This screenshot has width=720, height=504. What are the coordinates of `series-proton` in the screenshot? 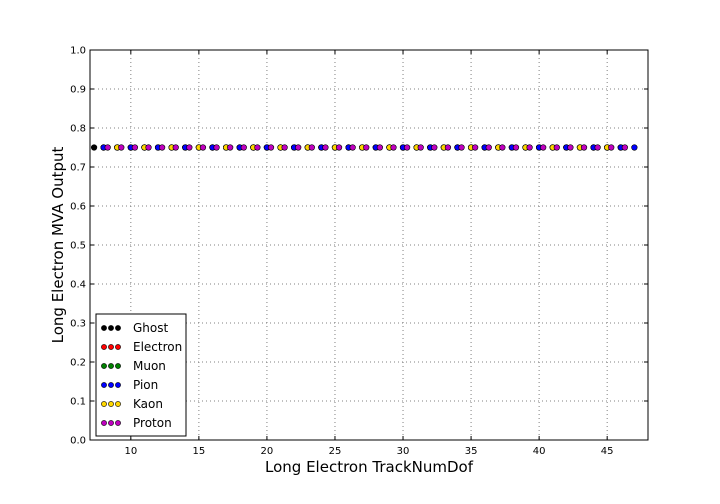 It's located at (366, 147).